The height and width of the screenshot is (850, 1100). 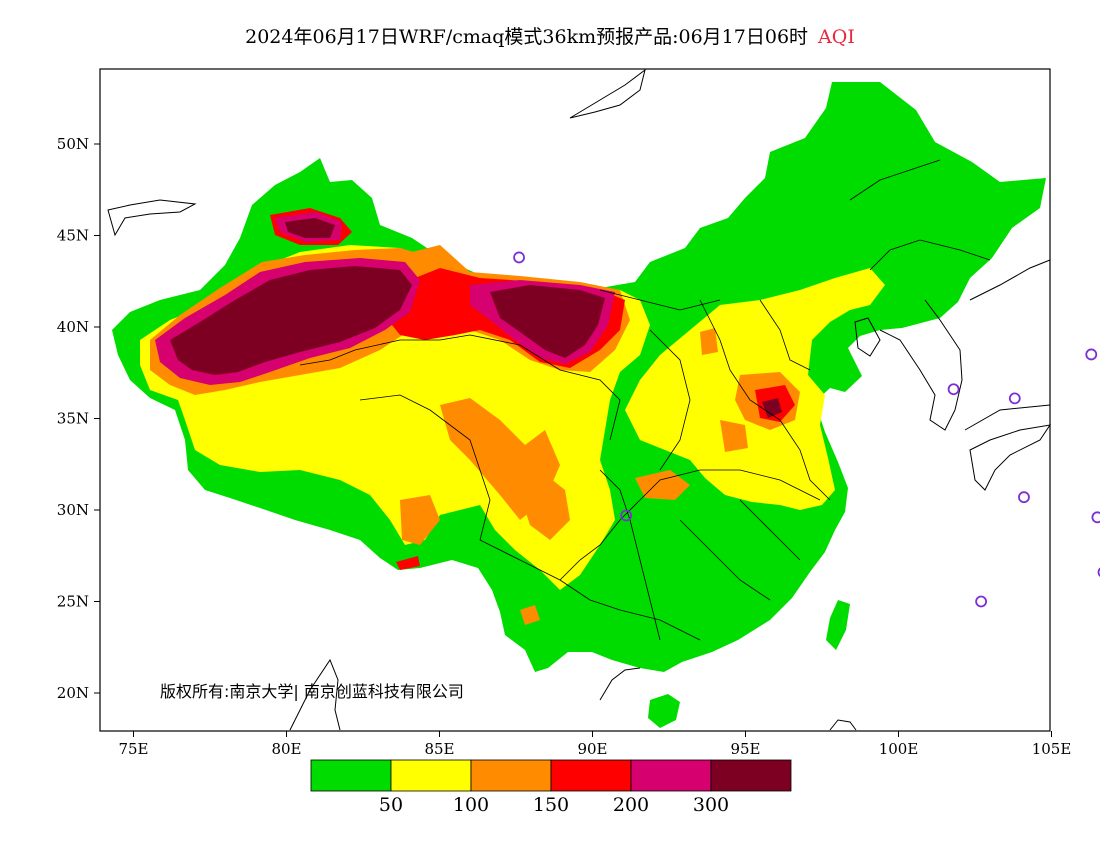 What do you see at coordinates (547, 321) in the screenshot?
I see `region-aqi-hazardous-alxa` at bounding box center [547, 321].